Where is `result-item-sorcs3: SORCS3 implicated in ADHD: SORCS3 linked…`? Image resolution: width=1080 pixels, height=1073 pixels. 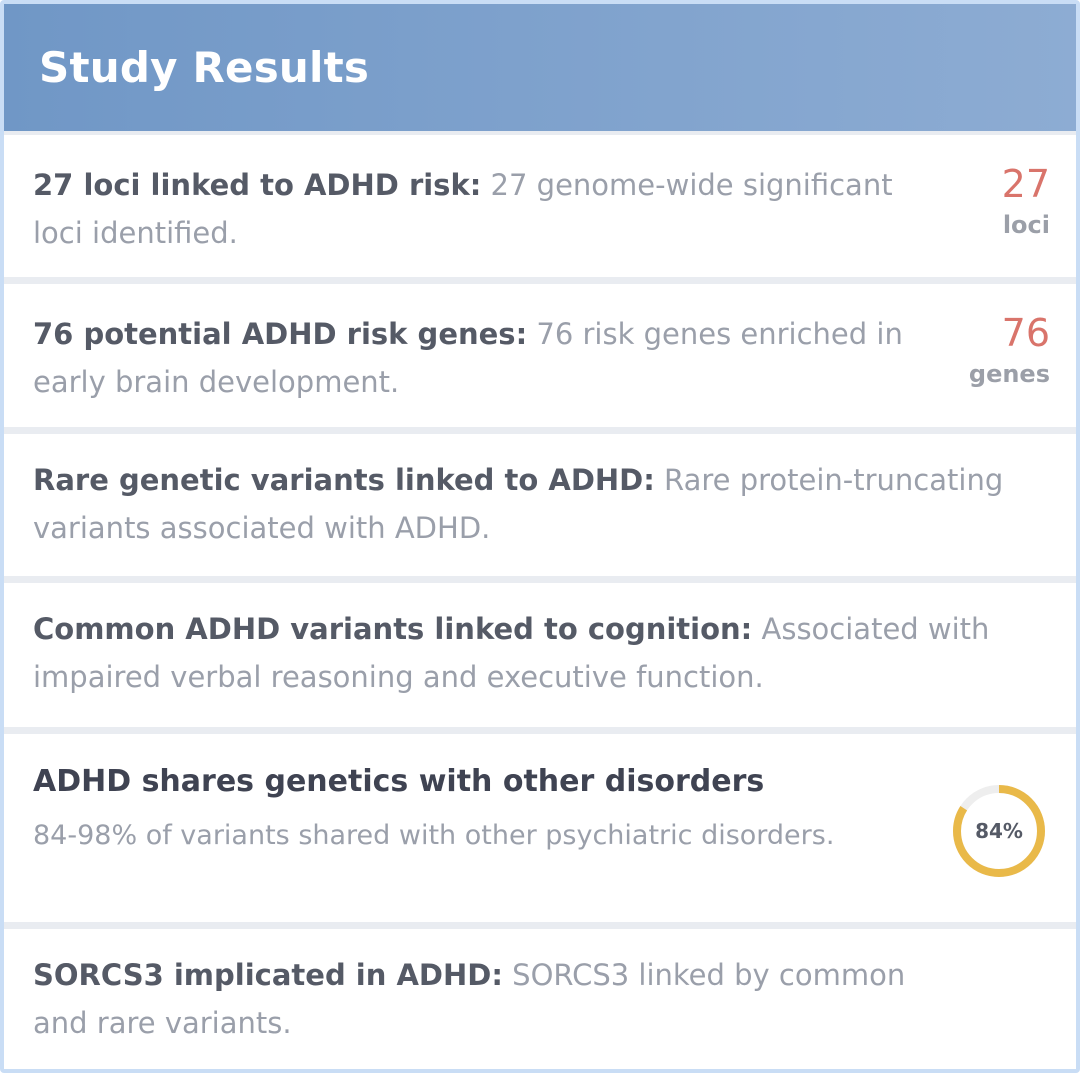 result-item-sorcs3: SORCS3 implicated in ADHD: SORCS3 linked… is located at coordinates (540, 999).